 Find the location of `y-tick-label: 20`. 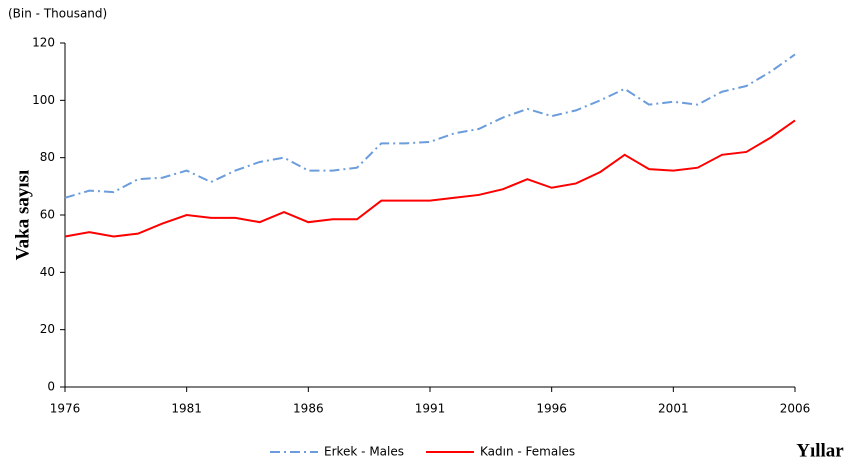

y-tick-label: 20 is located at coordinates (47, 329).